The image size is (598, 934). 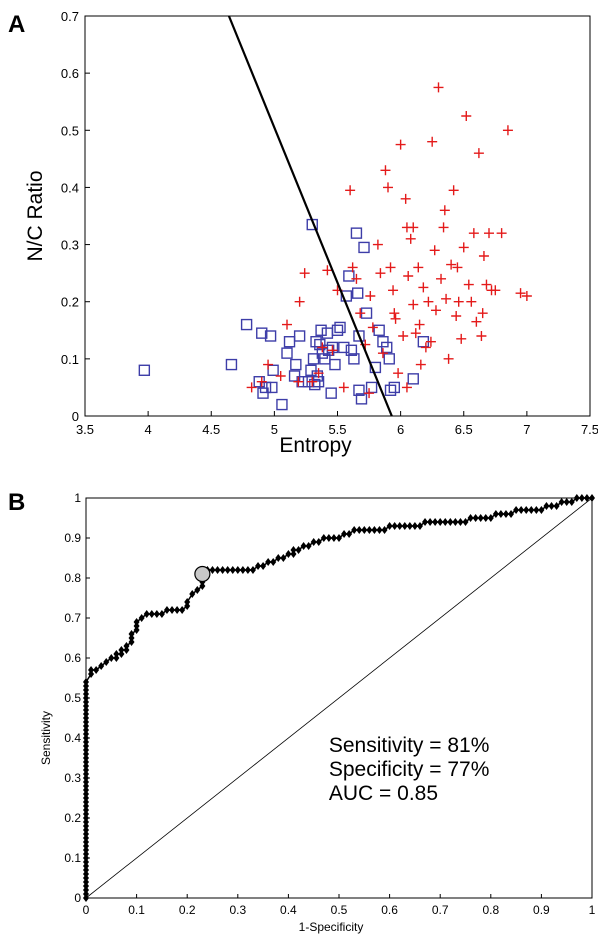 I want to click on y-tick-label-a: 0.6, so click(x=70, y=73).